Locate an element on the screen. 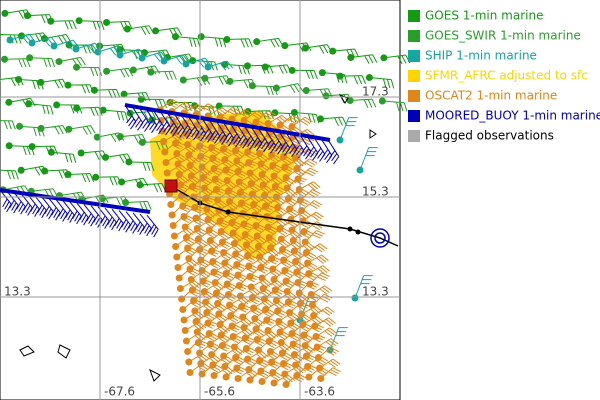  track-point is located at coordinates (358, 232).